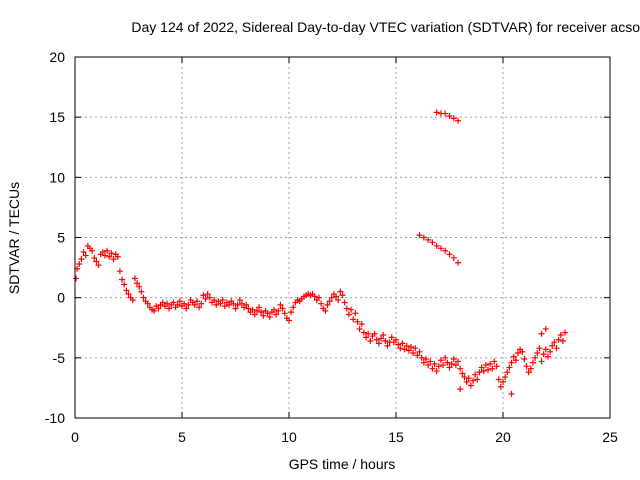  What do you see at coordinates (503, 437) in the screenshot?
I see `x-tick-label: 20` at bounding box center [503, 437].